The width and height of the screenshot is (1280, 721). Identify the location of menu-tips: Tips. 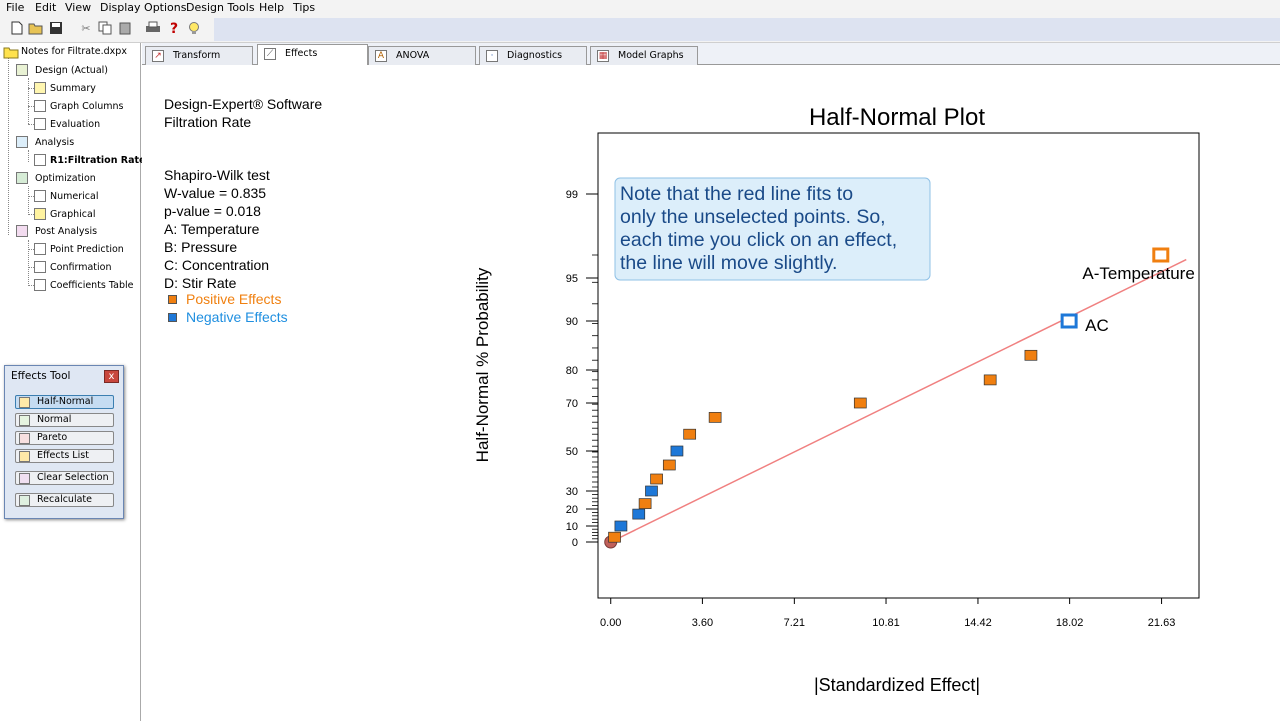
(304, 7).